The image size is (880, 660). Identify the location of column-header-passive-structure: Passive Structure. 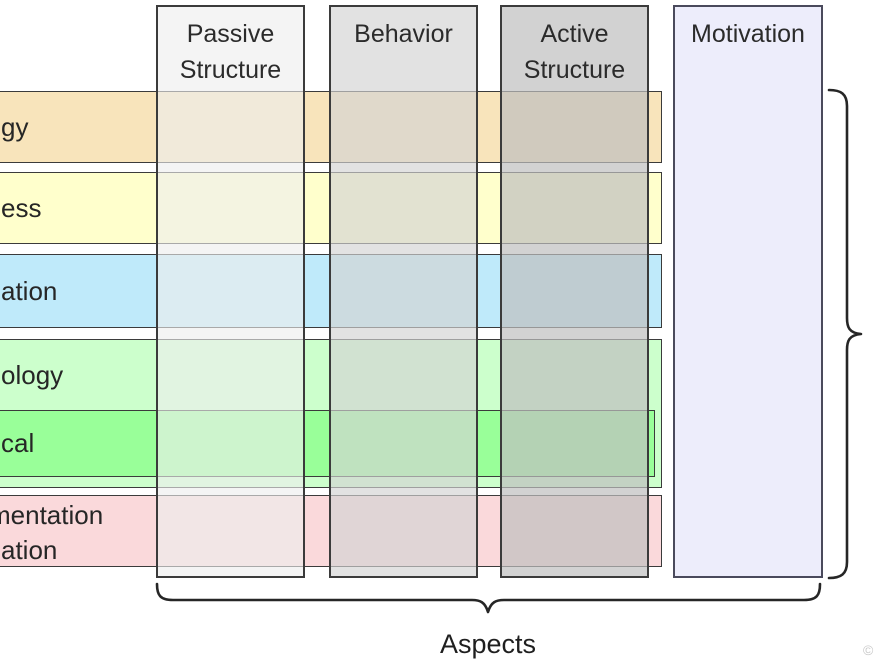
(230, 47).